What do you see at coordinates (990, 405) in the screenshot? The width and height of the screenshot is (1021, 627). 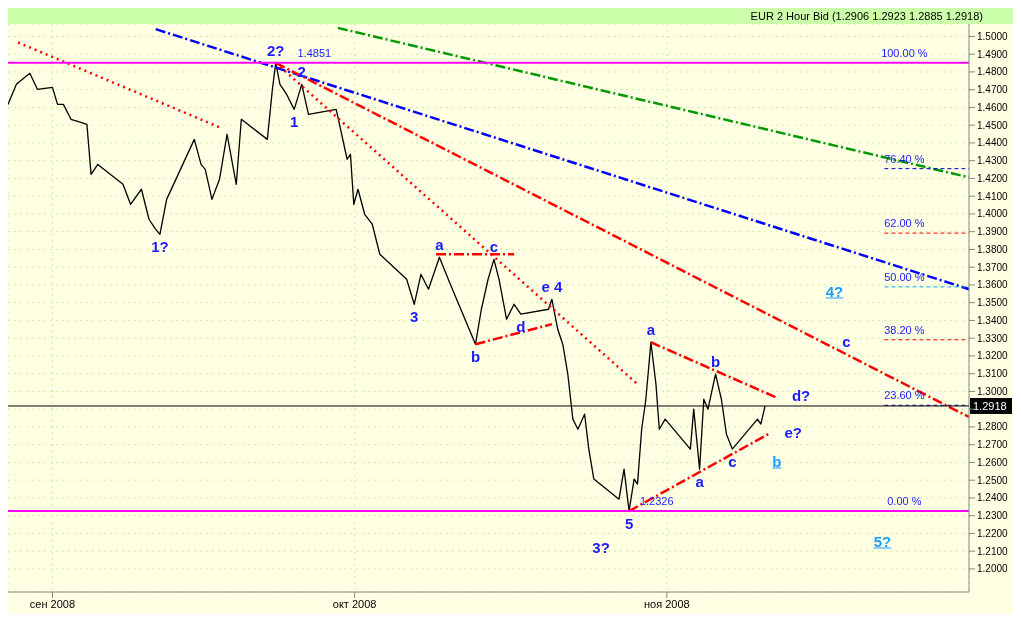 I see `ref-line-label: 1.2918` at bounding box center [990, 405].